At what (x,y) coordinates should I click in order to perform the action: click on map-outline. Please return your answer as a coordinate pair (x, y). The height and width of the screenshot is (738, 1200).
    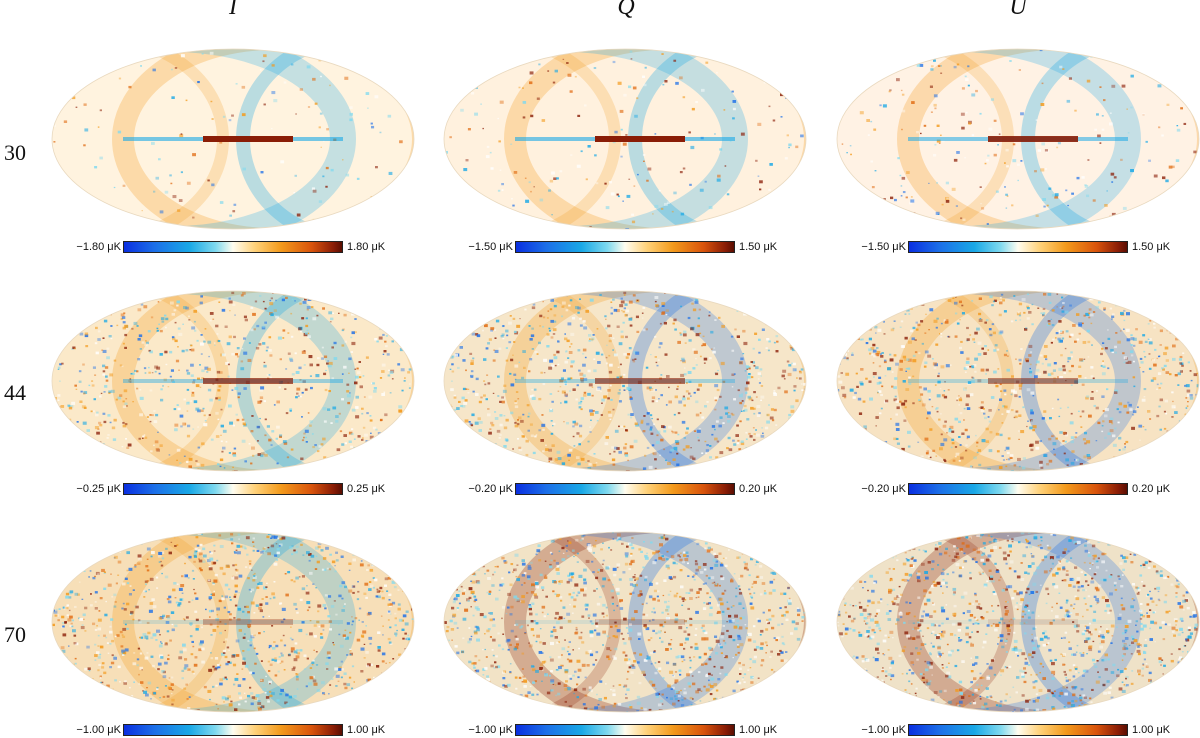
    Looking at the image, I should click on (1018, 381).